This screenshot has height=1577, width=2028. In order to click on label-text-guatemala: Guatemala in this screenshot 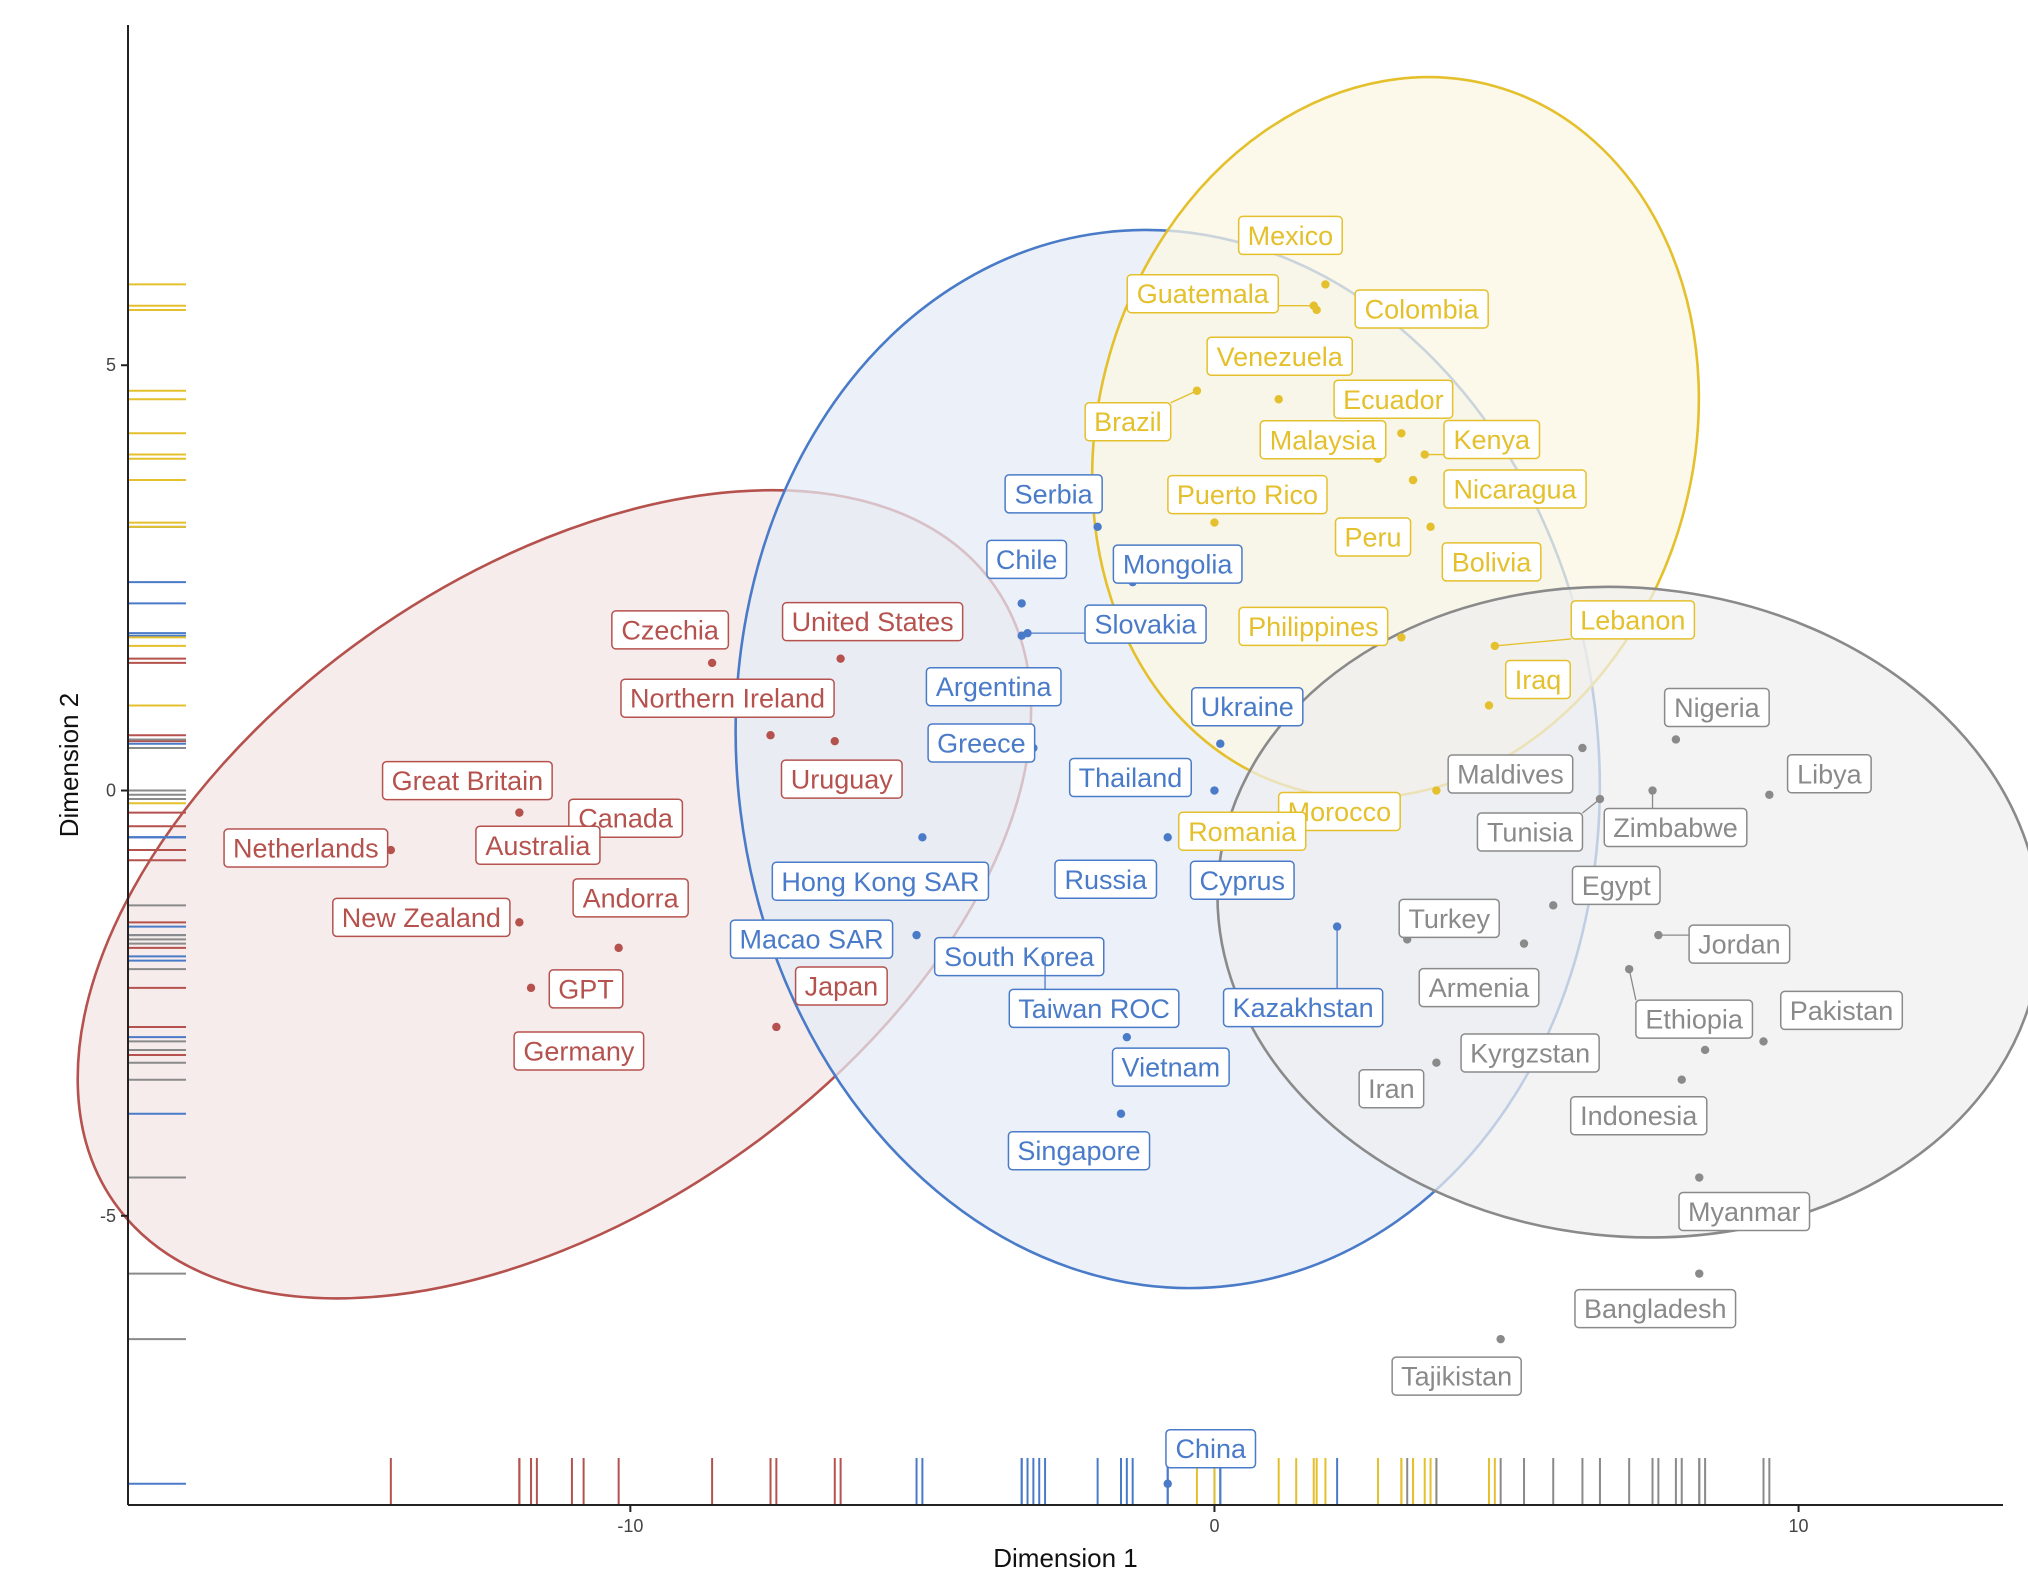, I will do `click(1203, 294)`.